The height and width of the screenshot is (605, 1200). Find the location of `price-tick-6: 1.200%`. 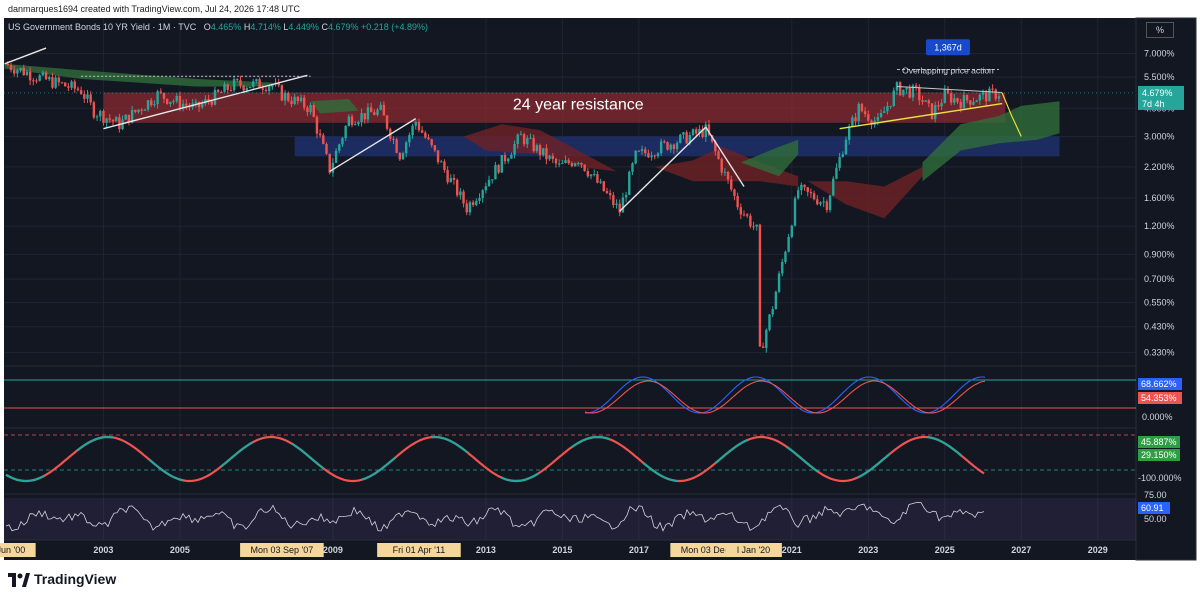

price-tick-6: 1.200% is located at coordinates (1159, 226).